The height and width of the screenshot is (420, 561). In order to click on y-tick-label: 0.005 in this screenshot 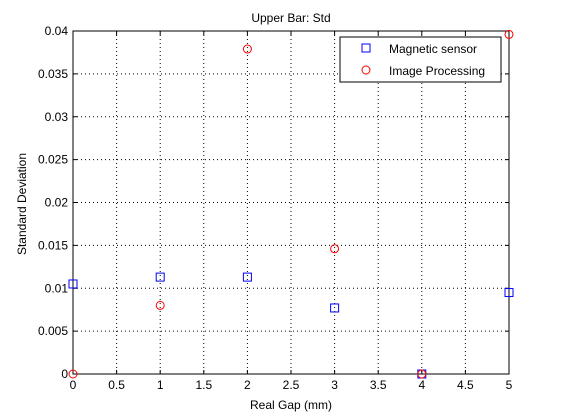, I will do `click(53, 331)`.